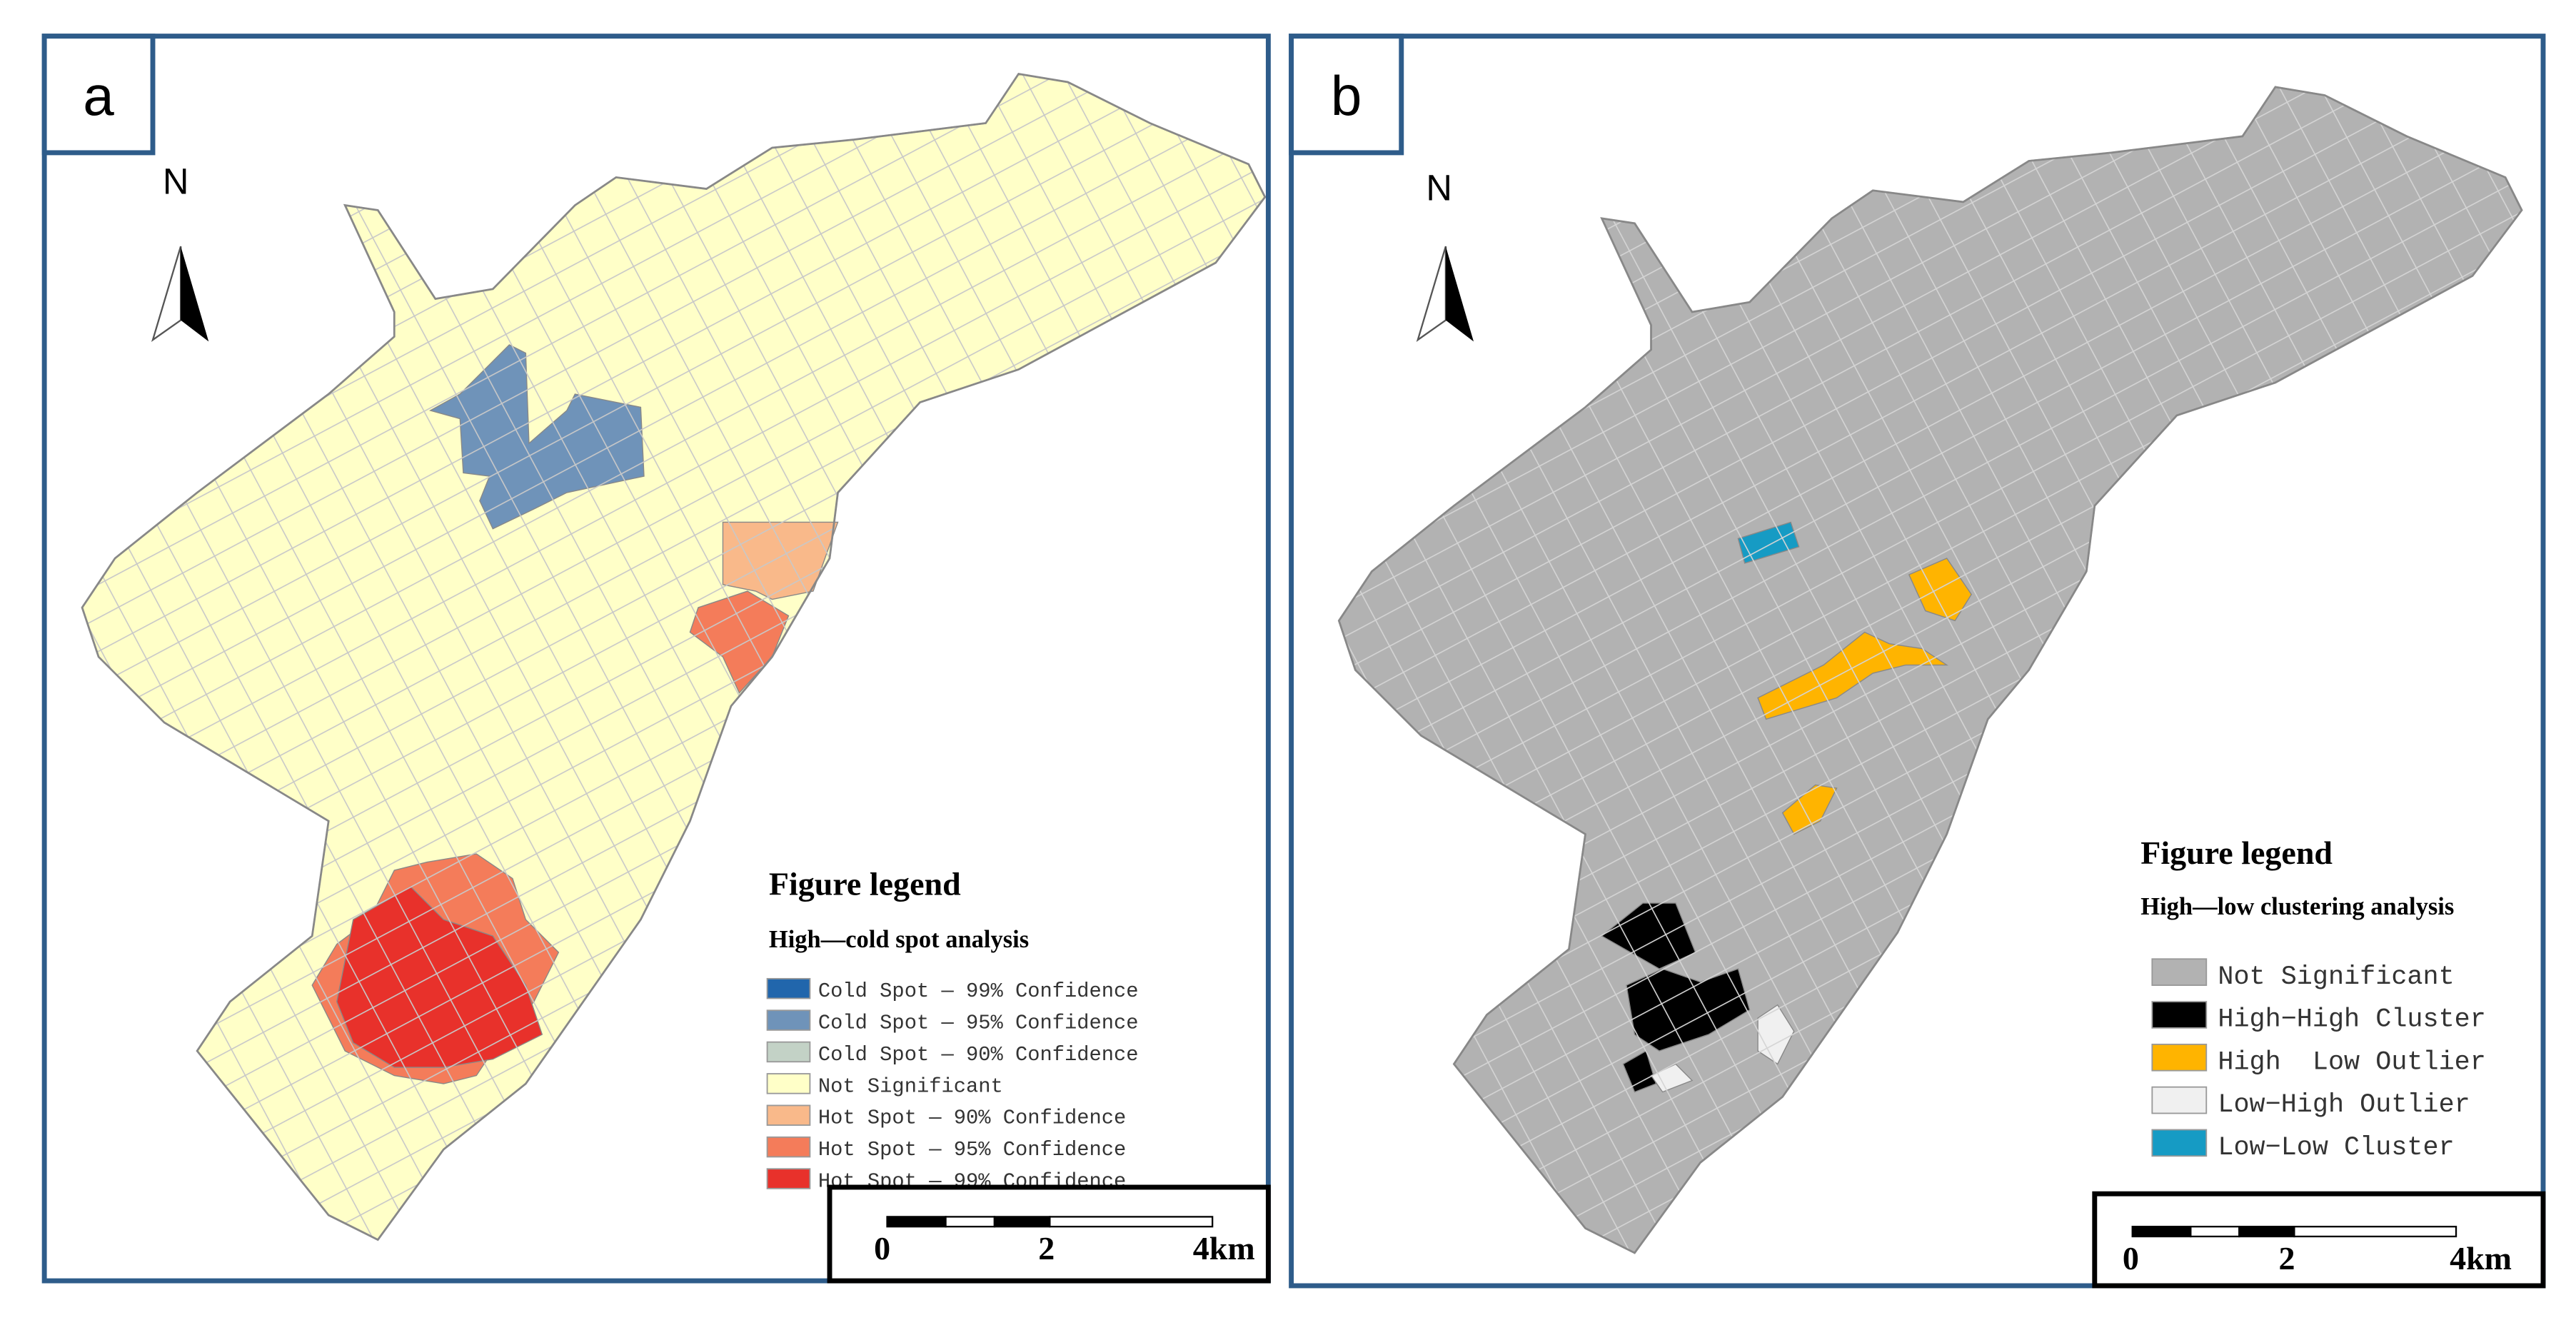 The image size is (2576, 1335). Describe the element at coordinates (2297, 907) in the screenshot. I see `legend-subtitle: High—low clustering analysis` at that location.